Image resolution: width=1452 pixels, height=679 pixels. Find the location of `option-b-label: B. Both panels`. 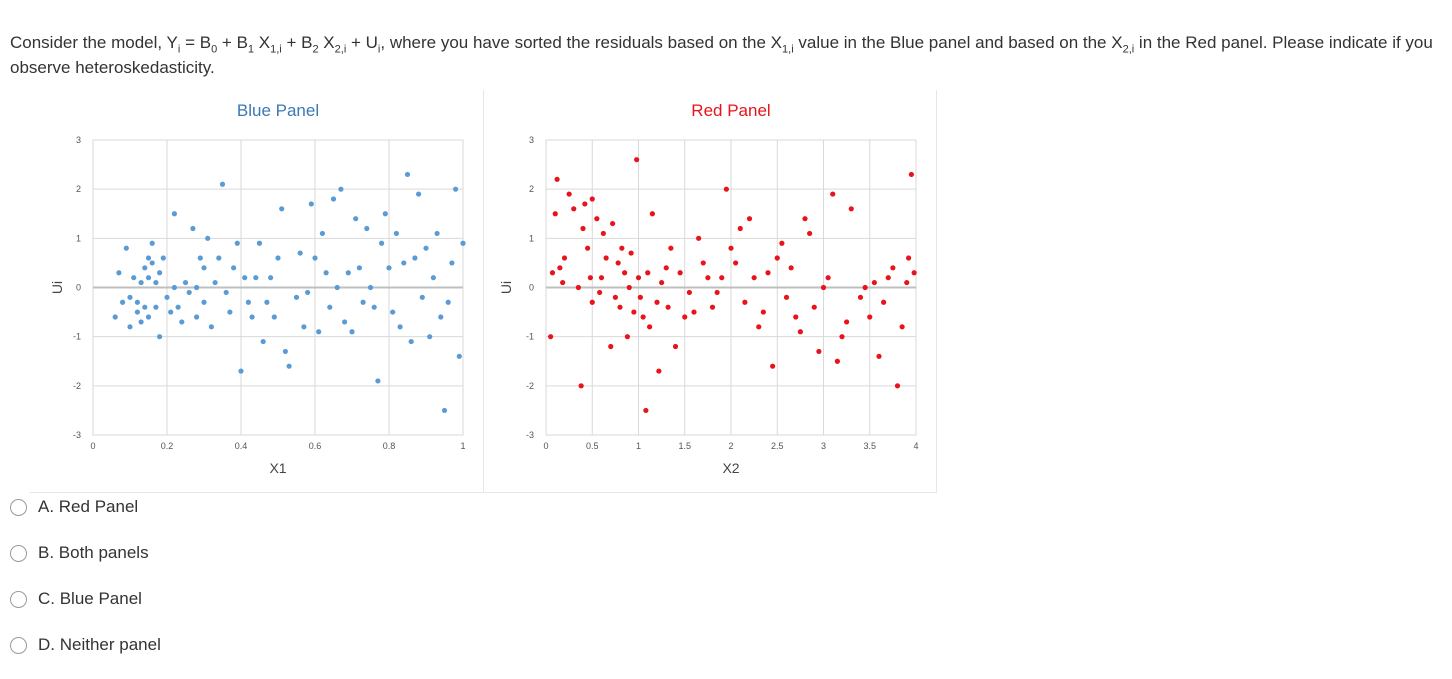

option-b-label: B. Both panels is located at coordinates (93, 552).